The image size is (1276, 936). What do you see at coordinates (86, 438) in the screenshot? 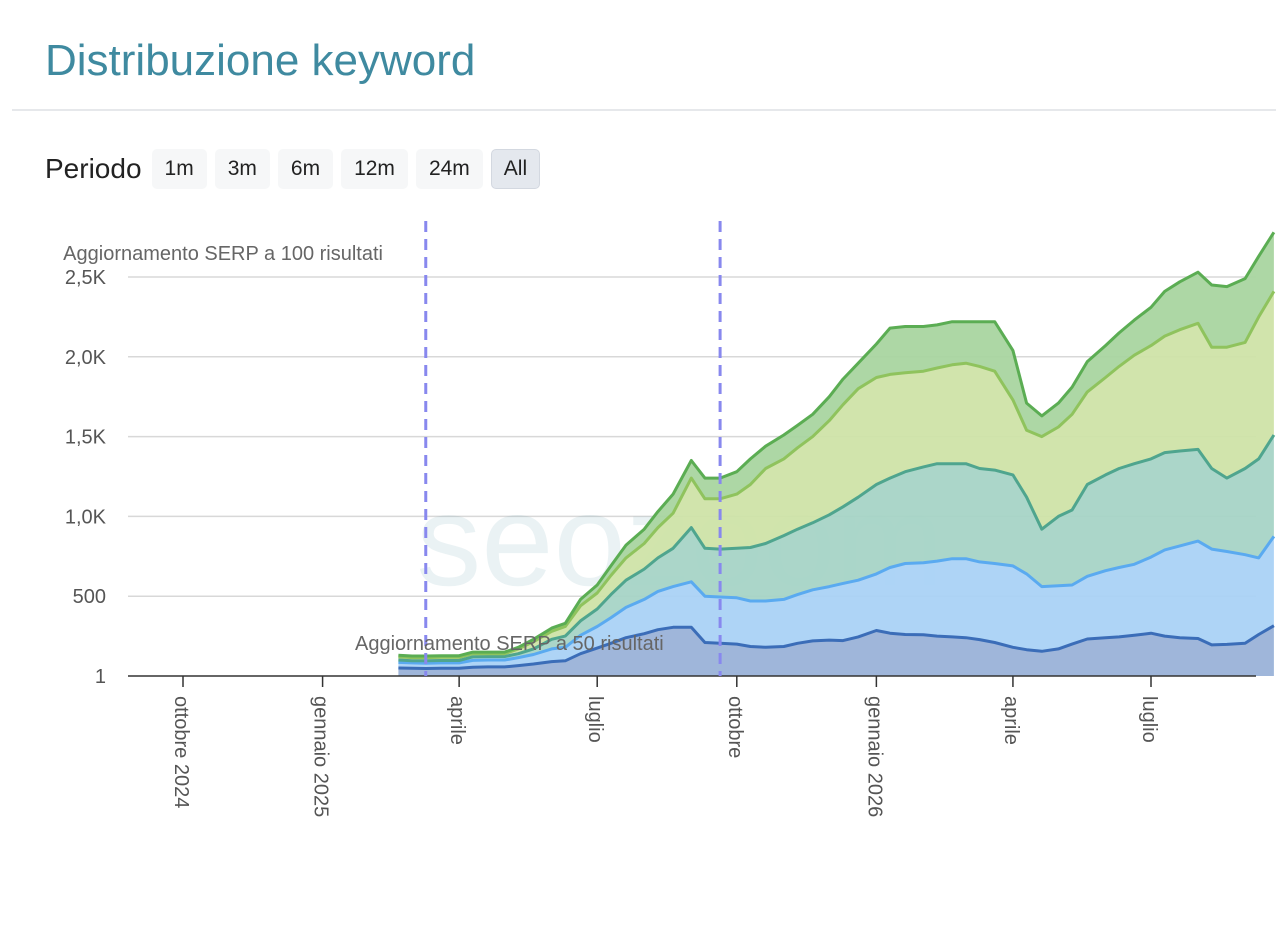
I see `y-tick-label: 1,5K` at bounding box center [86, 438].